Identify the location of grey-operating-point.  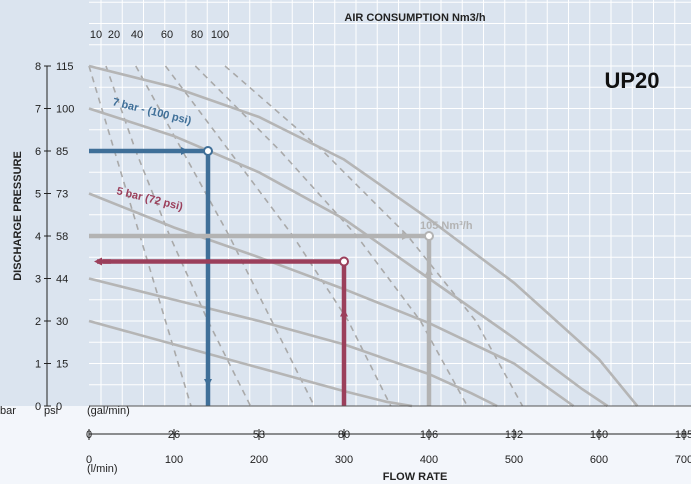
(429, 236).